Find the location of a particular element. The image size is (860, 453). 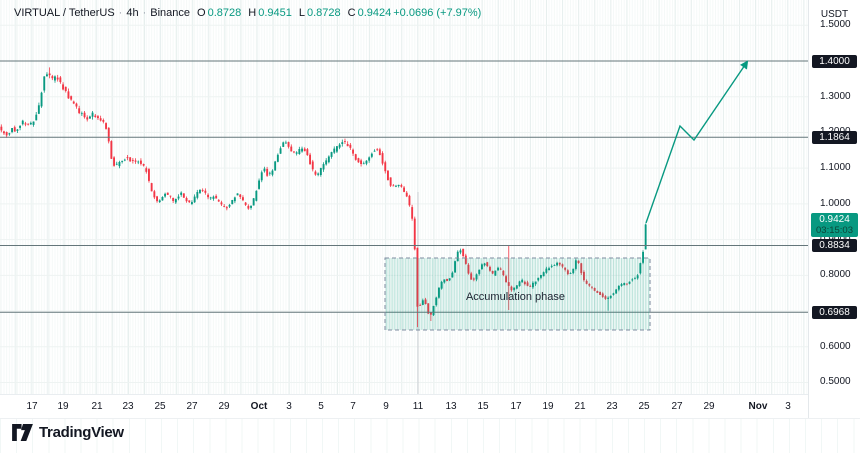

time-label: 11 is located at coordinates (418, 406).